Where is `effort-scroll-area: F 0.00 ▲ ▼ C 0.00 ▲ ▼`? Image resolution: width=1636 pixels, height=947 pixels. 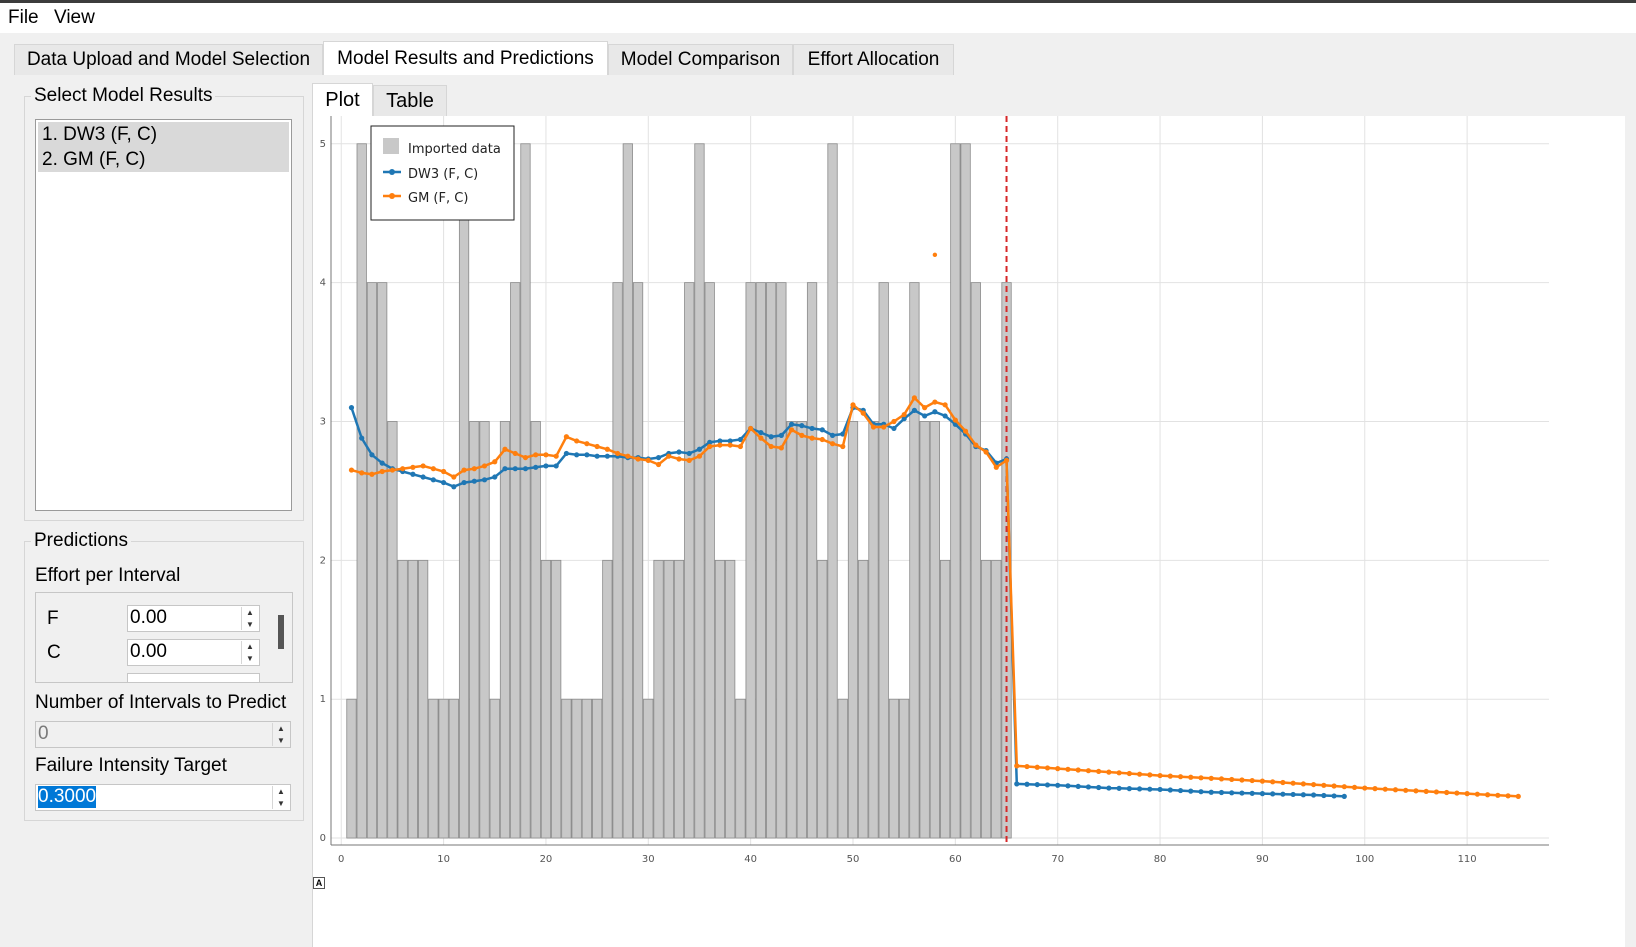
effort-scroll-area: F 0.00 ▲ ▼ C 0.00 ▲ ▼ is located at coordinates (164, 637).